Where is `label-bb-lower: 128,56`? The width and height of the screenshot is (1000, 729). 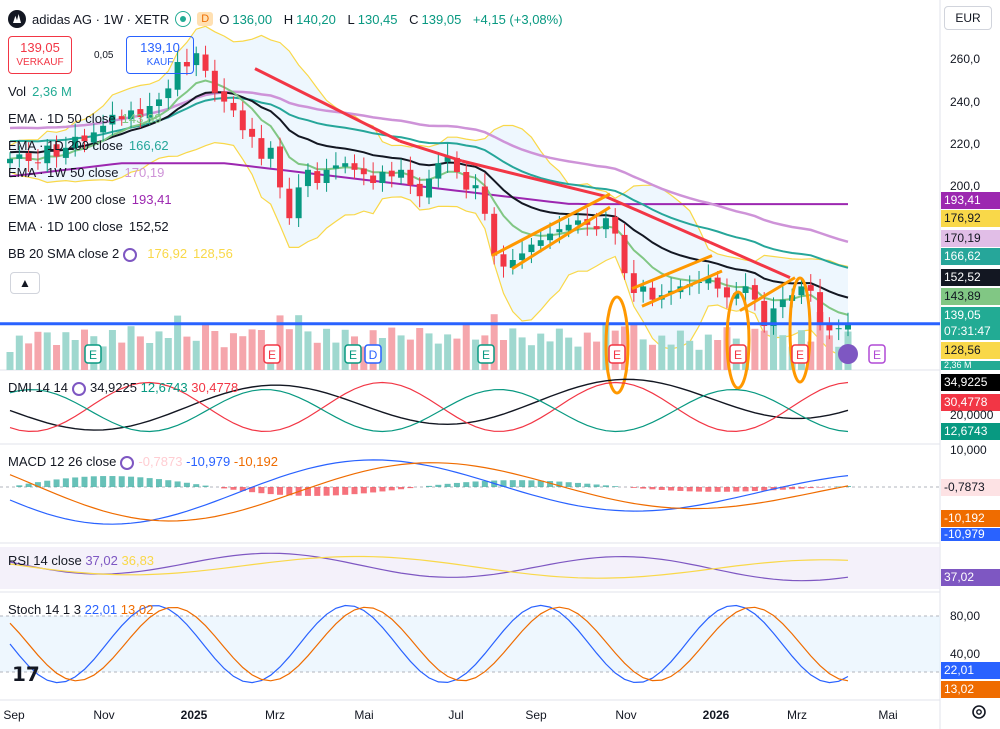
label-bb-lower: 128,56 is located at coordinates (970, 350).